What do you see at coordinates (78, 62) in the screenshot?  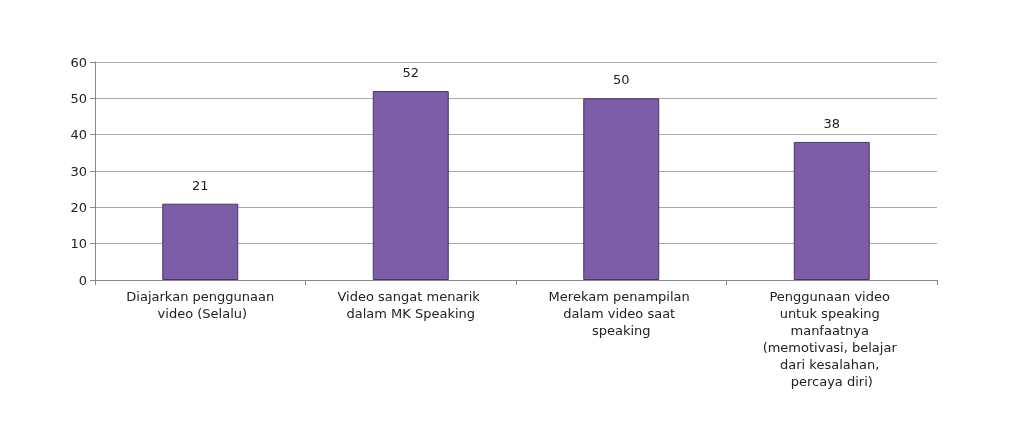 I see `y-tick-label: 60` at bounding box center [78, 62].